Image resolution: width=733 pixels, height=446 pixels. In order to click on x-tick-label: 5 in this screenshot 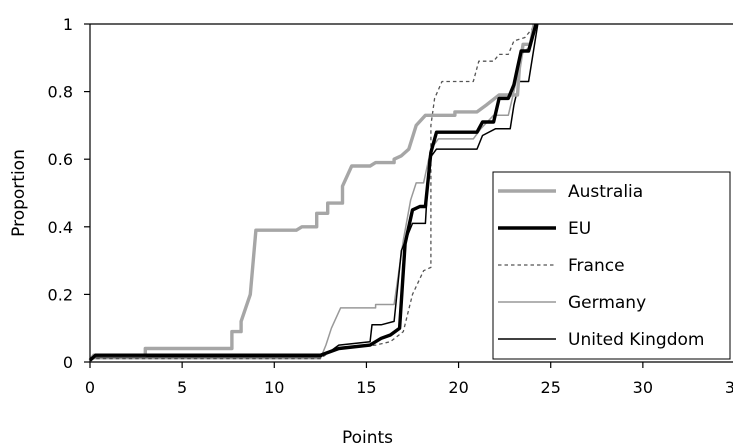, I will do `click(182, 387)`.